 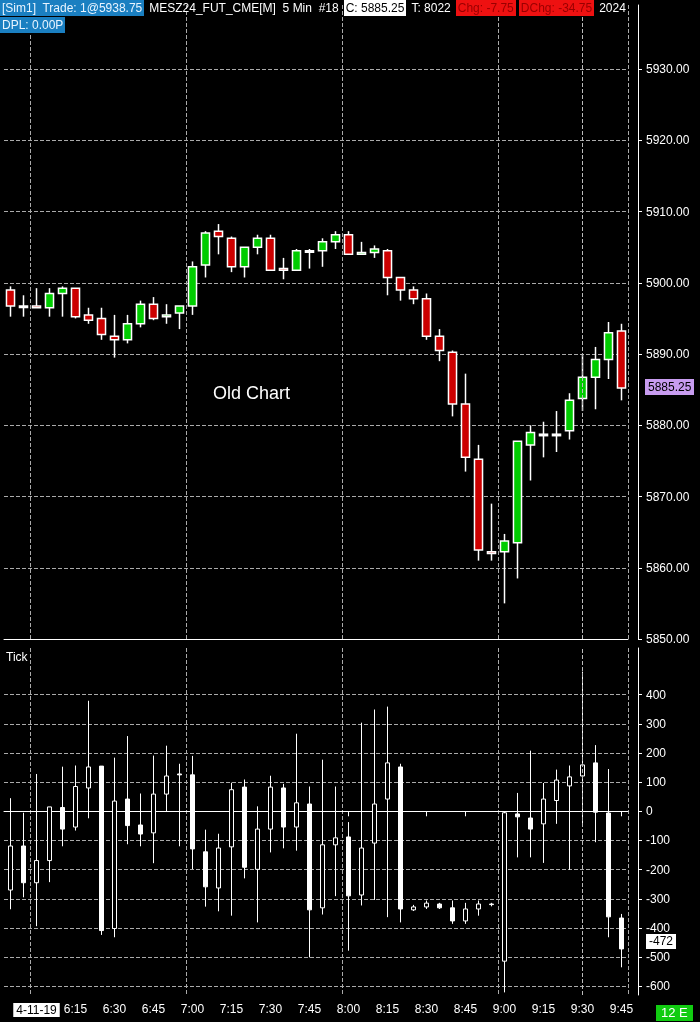 I want to click on text: -472, so click(x=661, y=941).